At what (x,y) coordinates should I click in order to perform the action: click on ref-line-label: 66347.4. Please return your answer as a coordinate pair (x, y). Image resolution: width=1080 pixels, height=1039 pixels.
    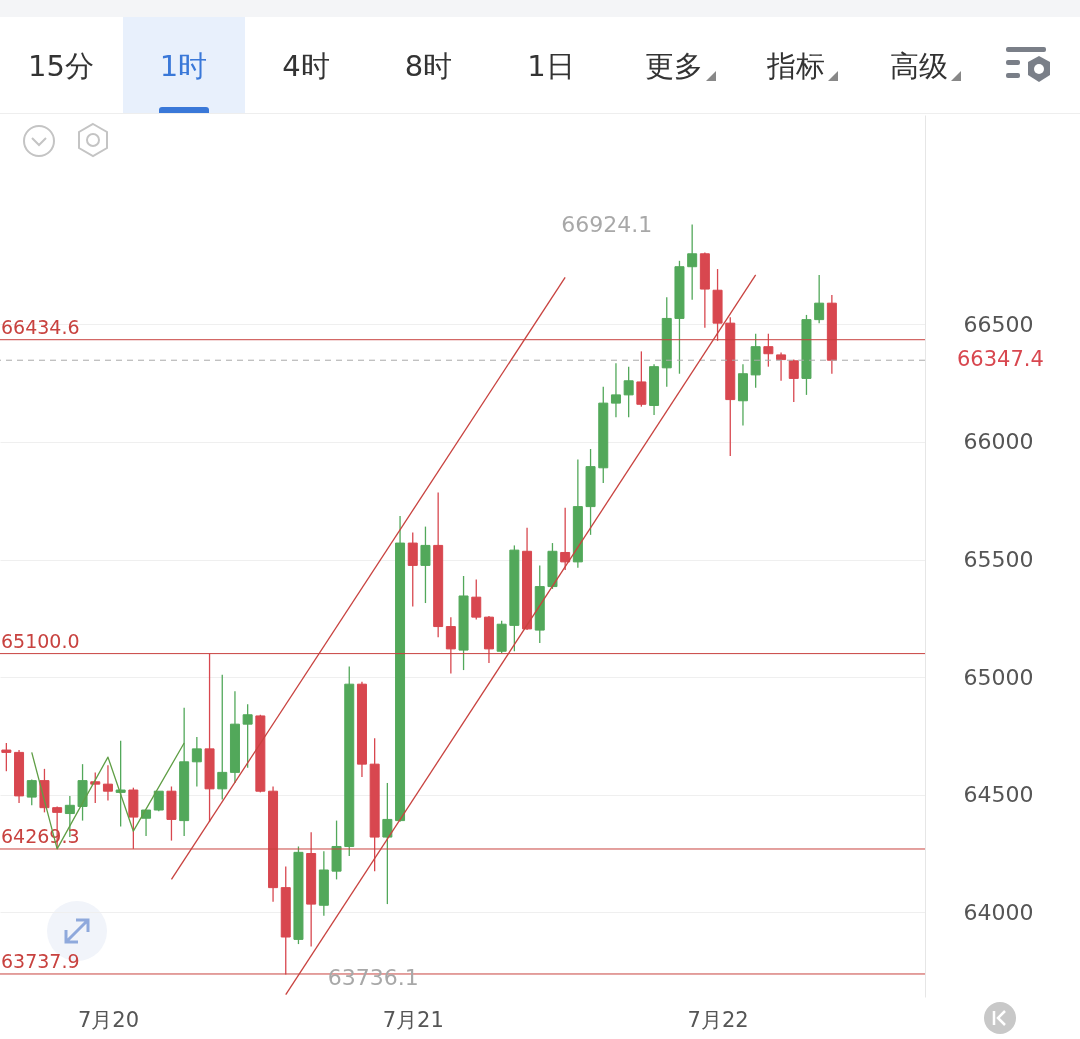
    Looking at the image, I should click on (1000, 359).